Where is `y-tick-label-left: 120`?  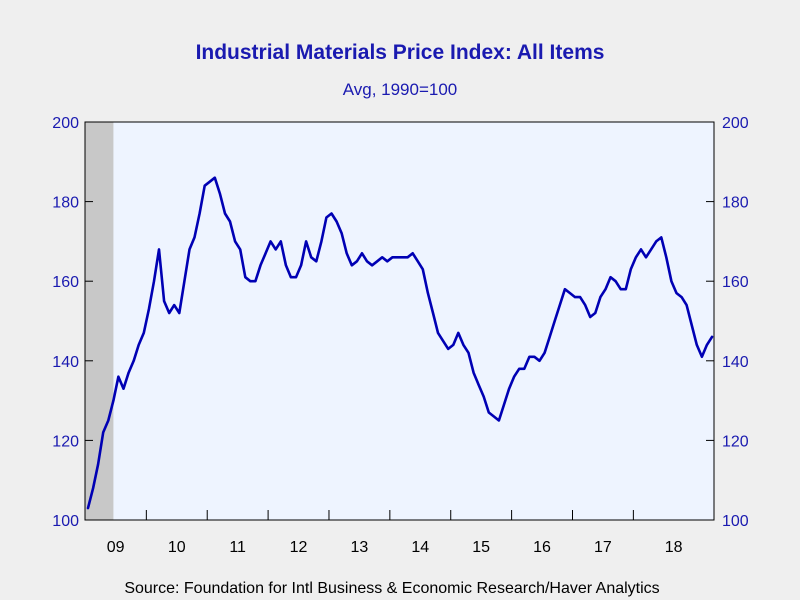
y-tick-label-left: 120 is located at coordinates (65, 441).